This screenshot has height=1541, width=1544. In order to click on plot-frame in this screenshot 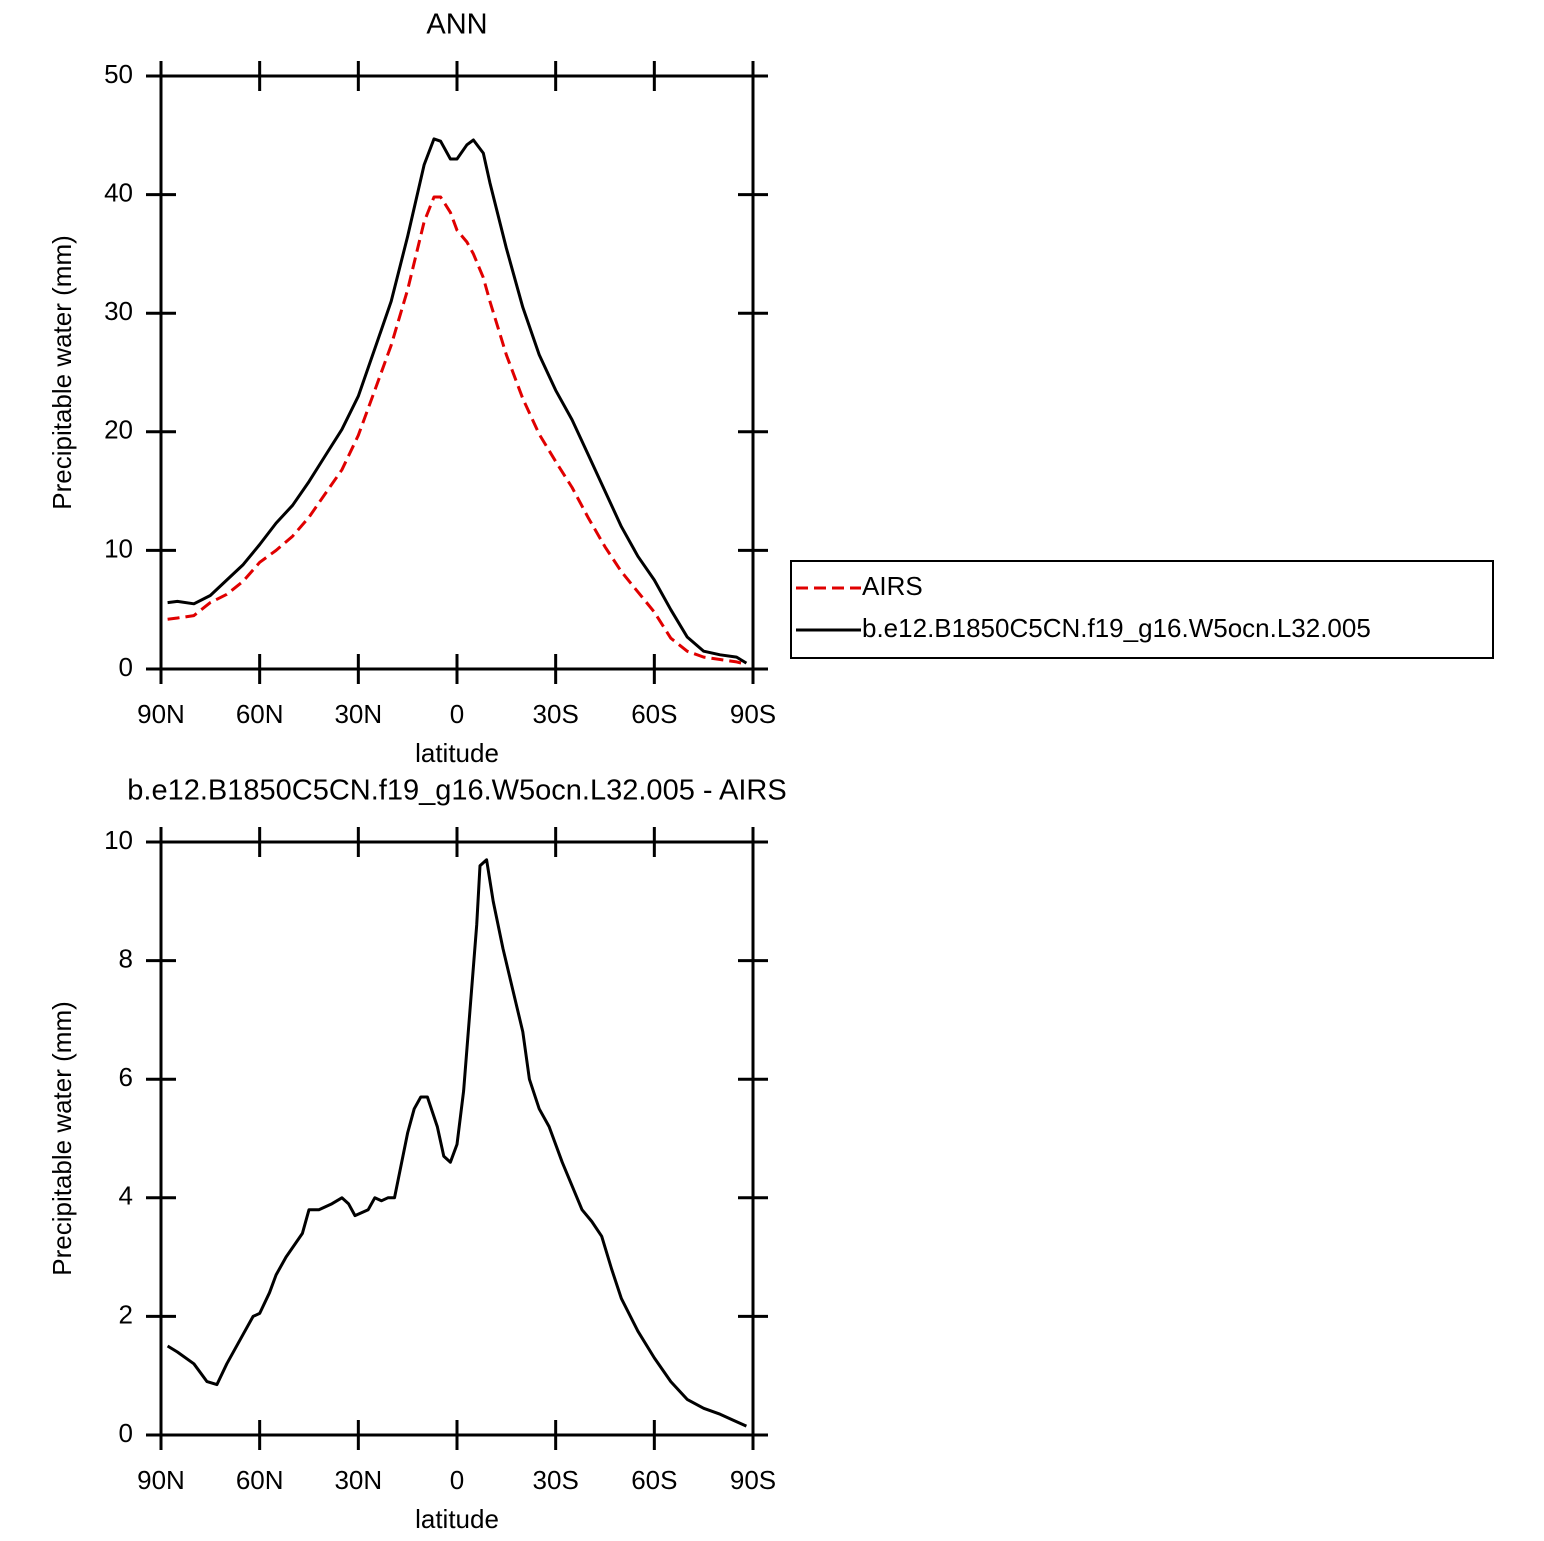, I will do `click(457, 372)`.